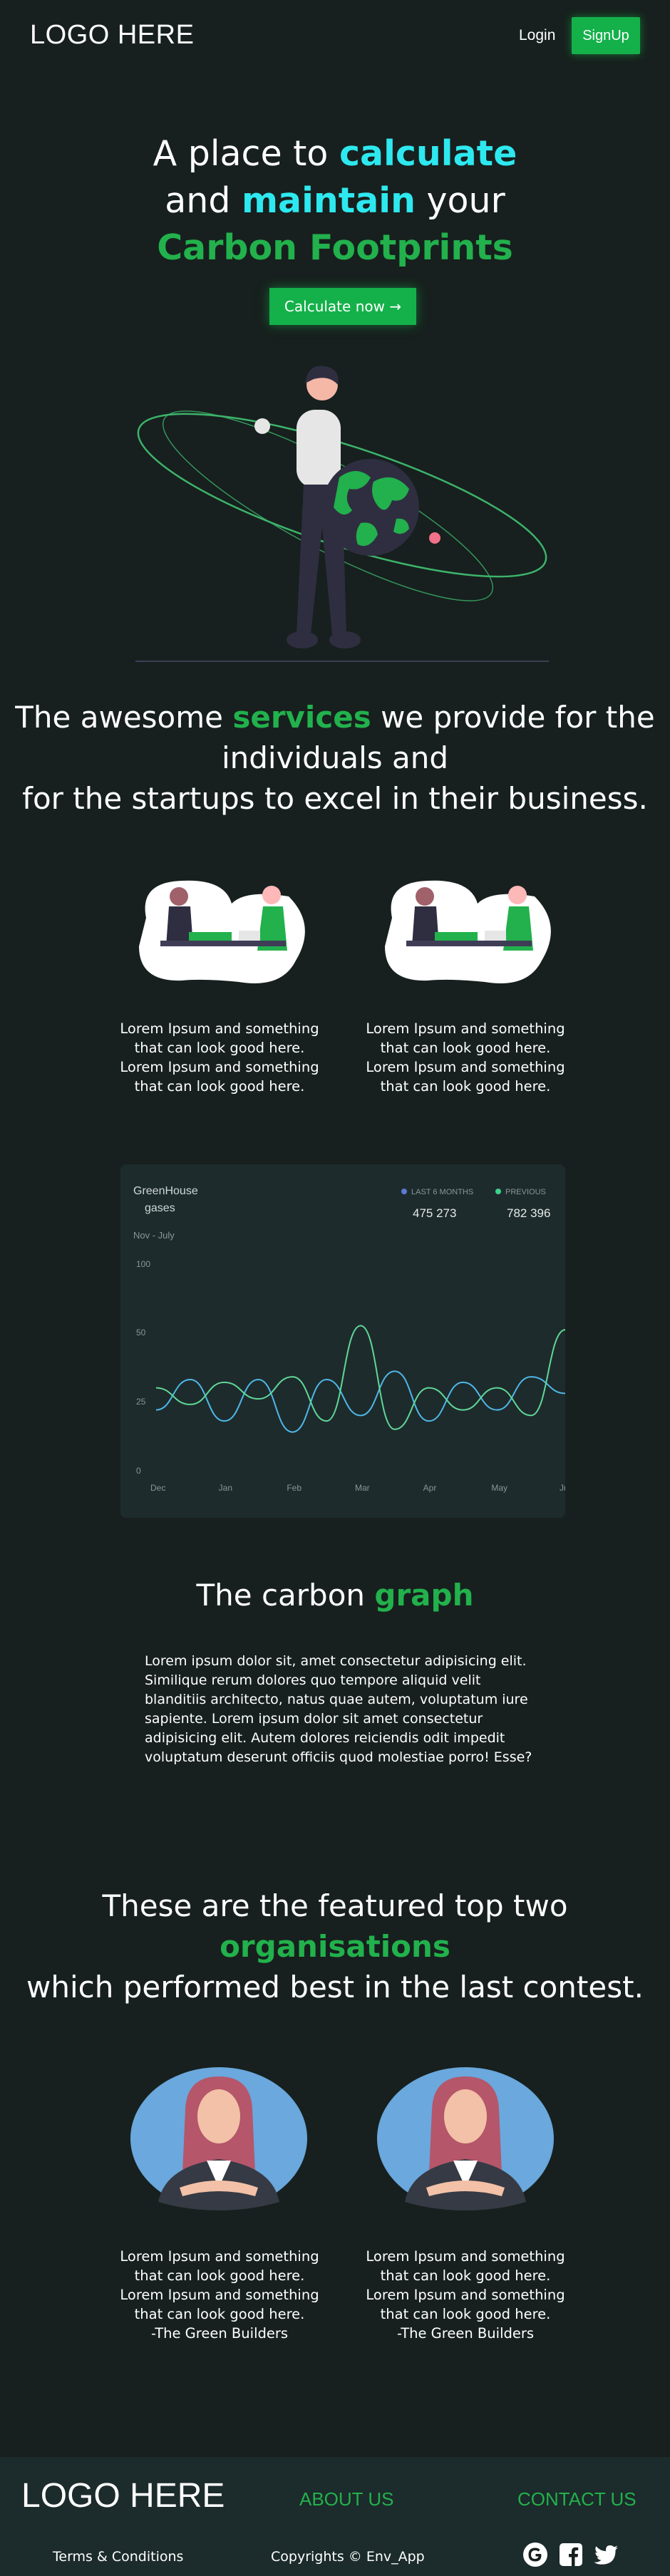 The image size is (670, 2576). I want to click on twitter-icon, so click(606, 2555).